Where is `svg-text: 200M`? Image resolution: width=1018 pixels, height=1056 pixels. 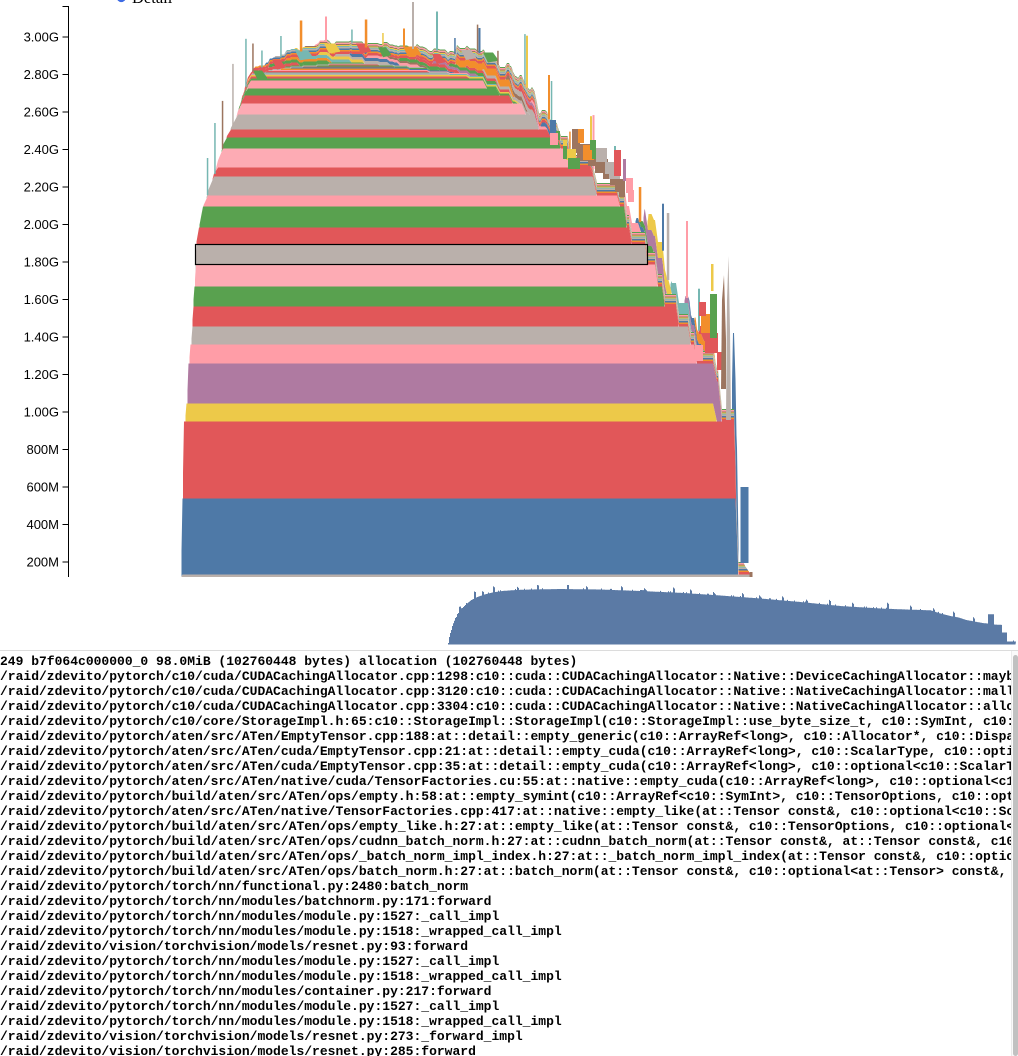
svg-text: 200M is located at coordinates (42, 562).